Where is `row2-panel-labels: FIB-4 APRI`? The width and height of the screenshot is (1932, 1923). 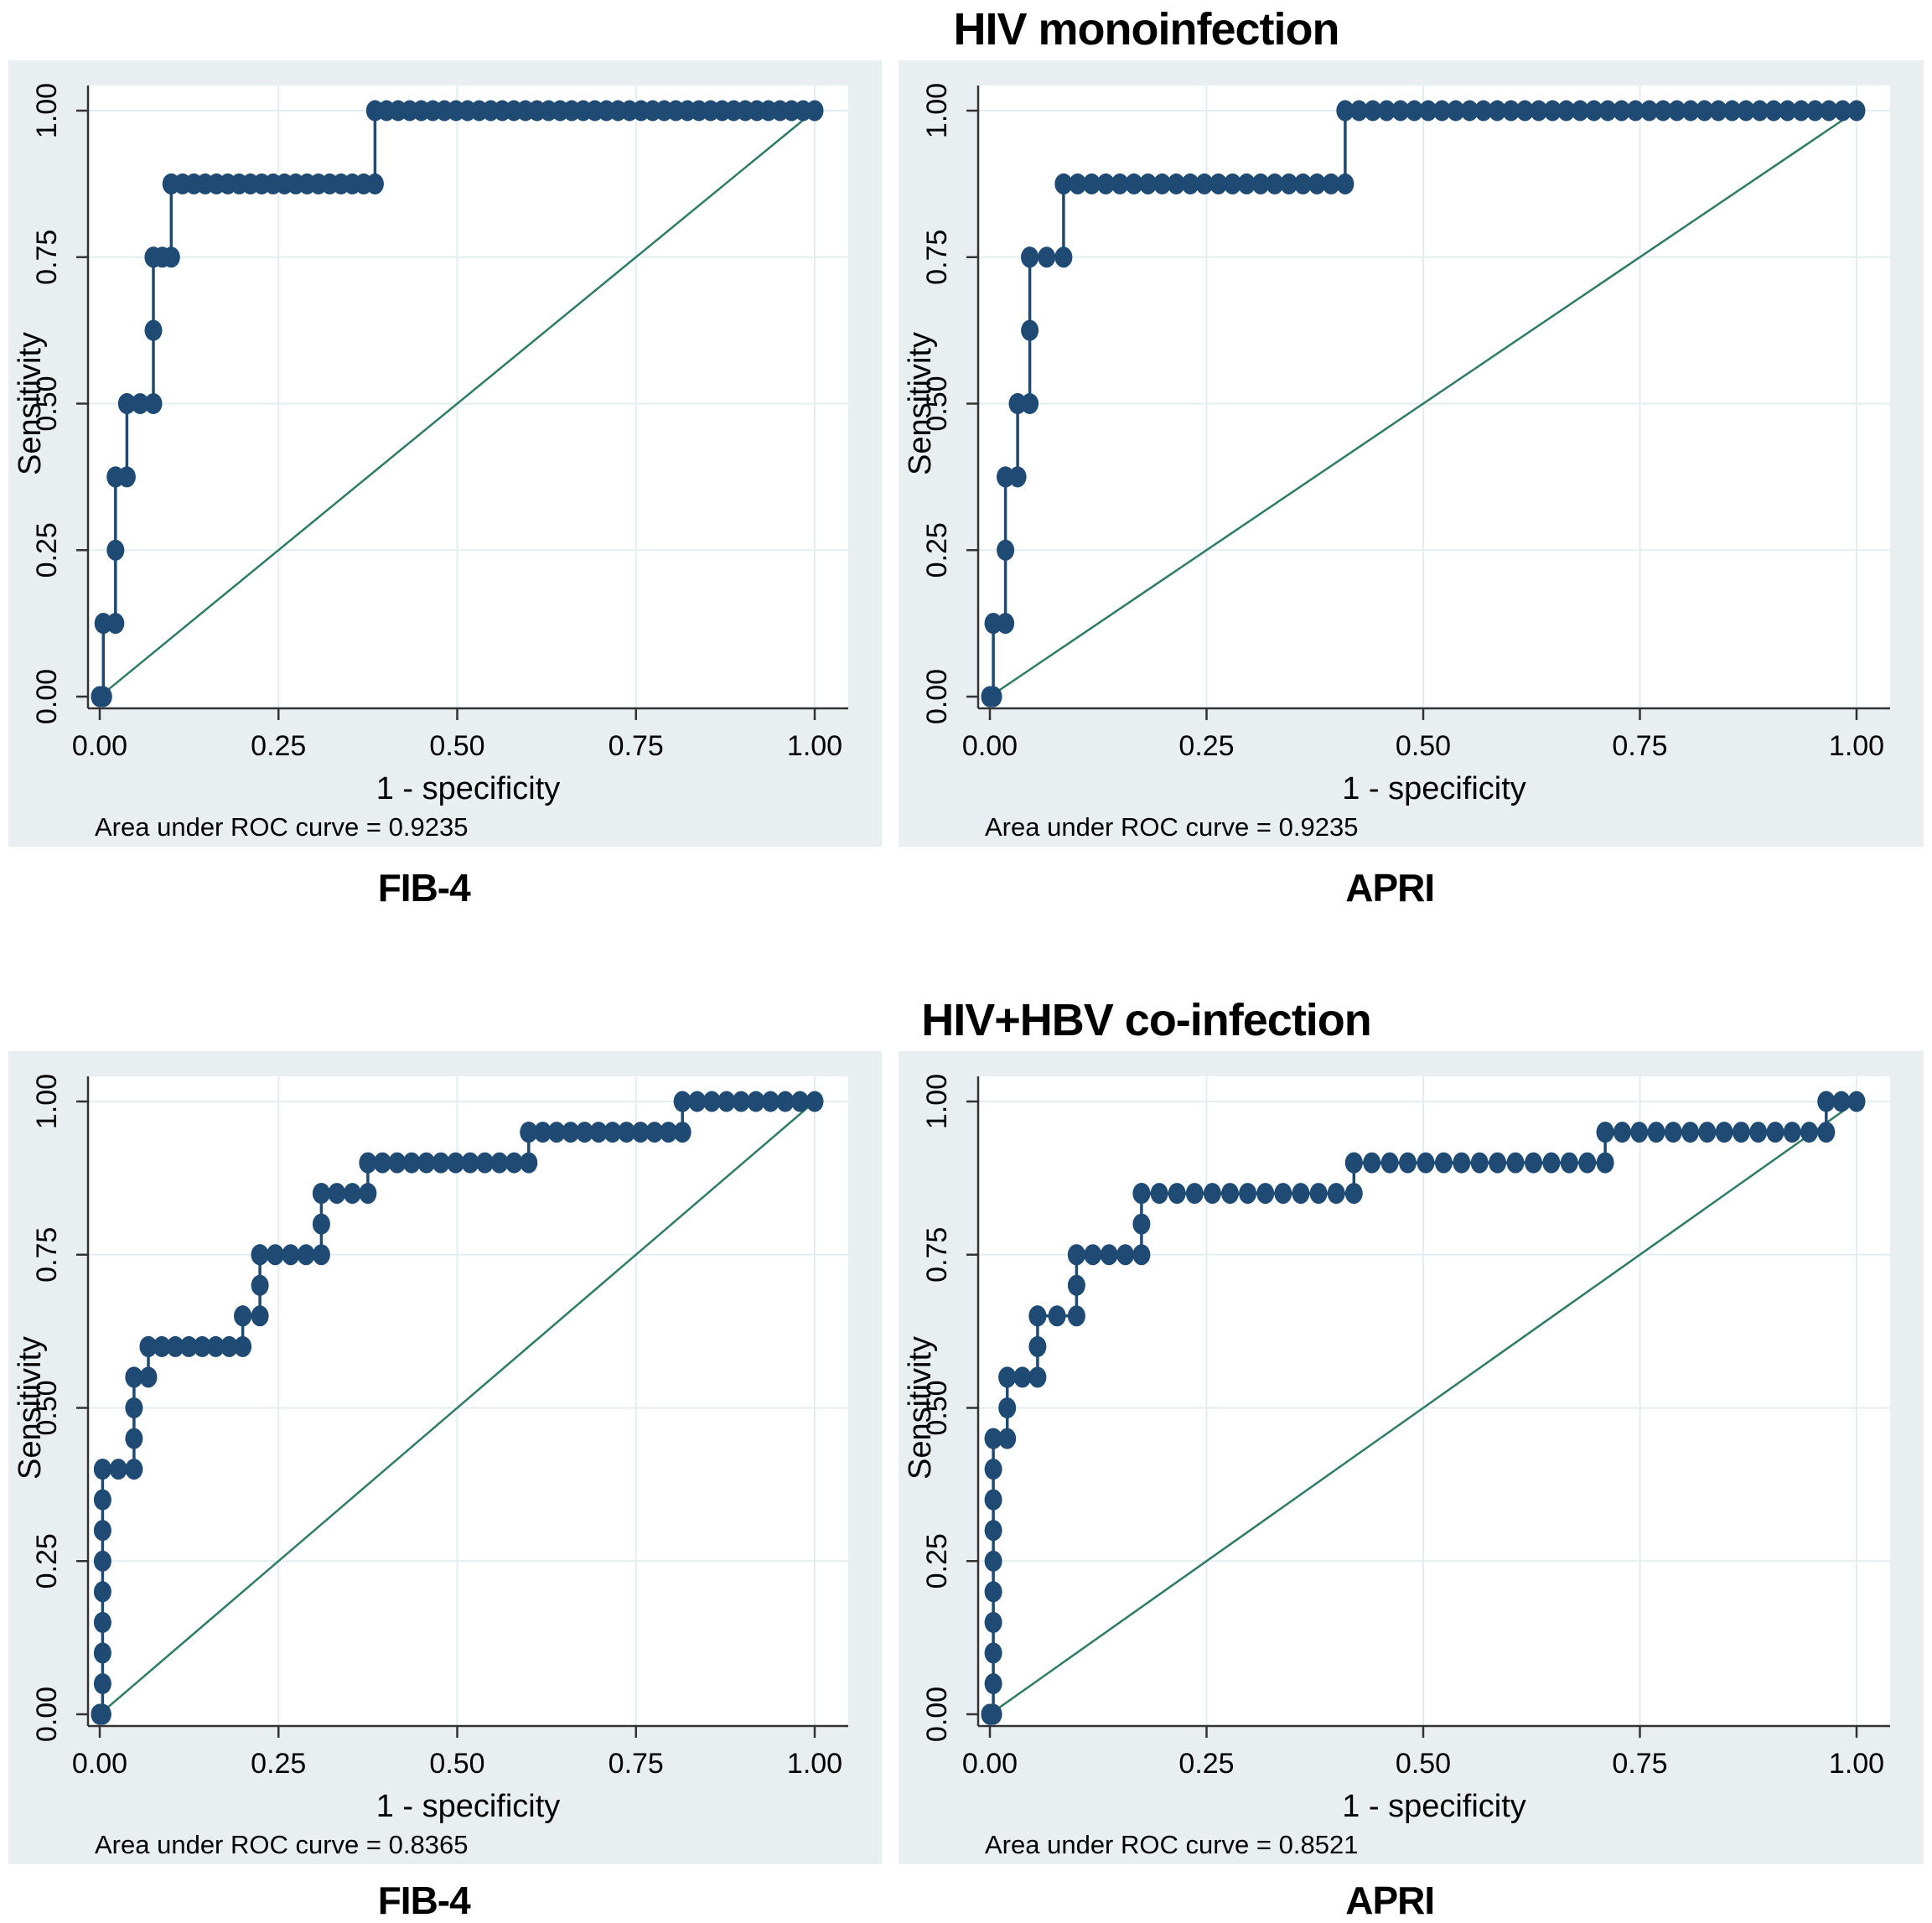 row2-panel-labels: FIB-4 APRI is located at coordinates (966, 1893).